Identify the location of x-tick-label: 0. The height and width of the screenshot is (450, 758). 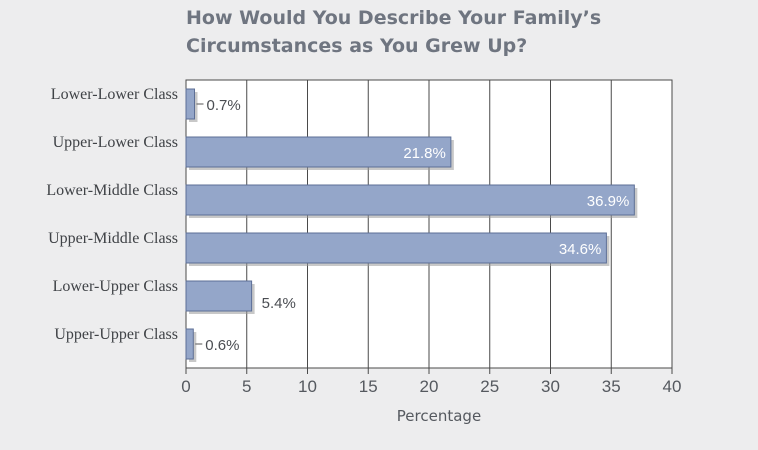
(185, 386).